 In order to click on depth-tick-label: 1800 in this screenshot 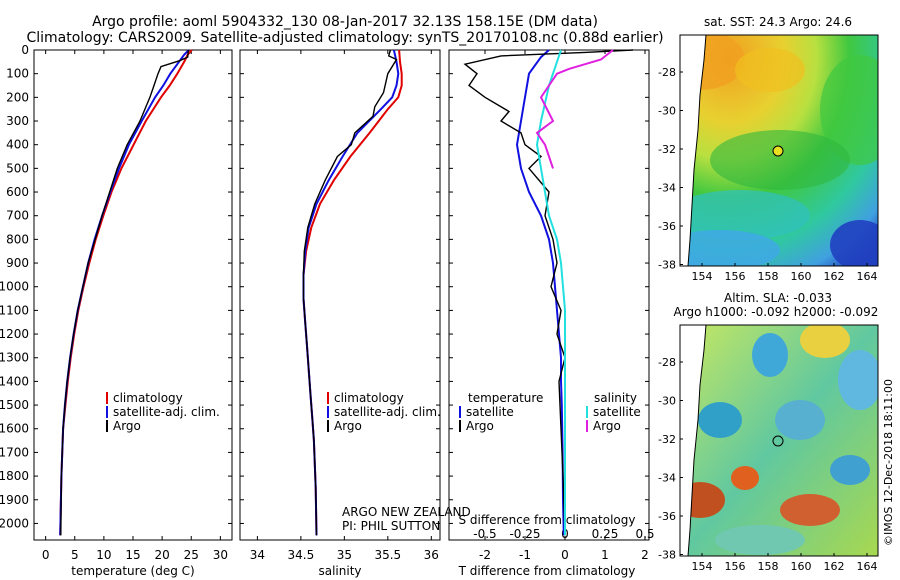, I will do `click(14, 476)`.